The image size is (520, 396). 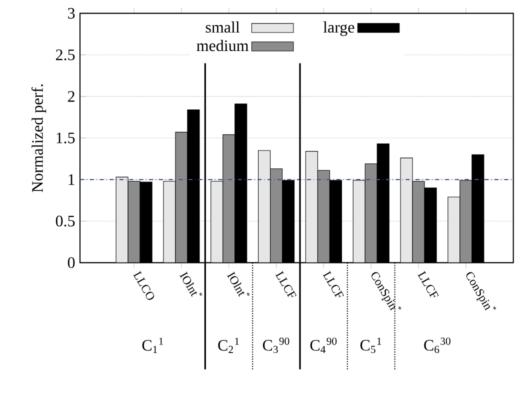 What do you see at coordinates (437, 346) in the screenshot?
I see `text: C$_{6}$30` at bounding box center [437, 346].